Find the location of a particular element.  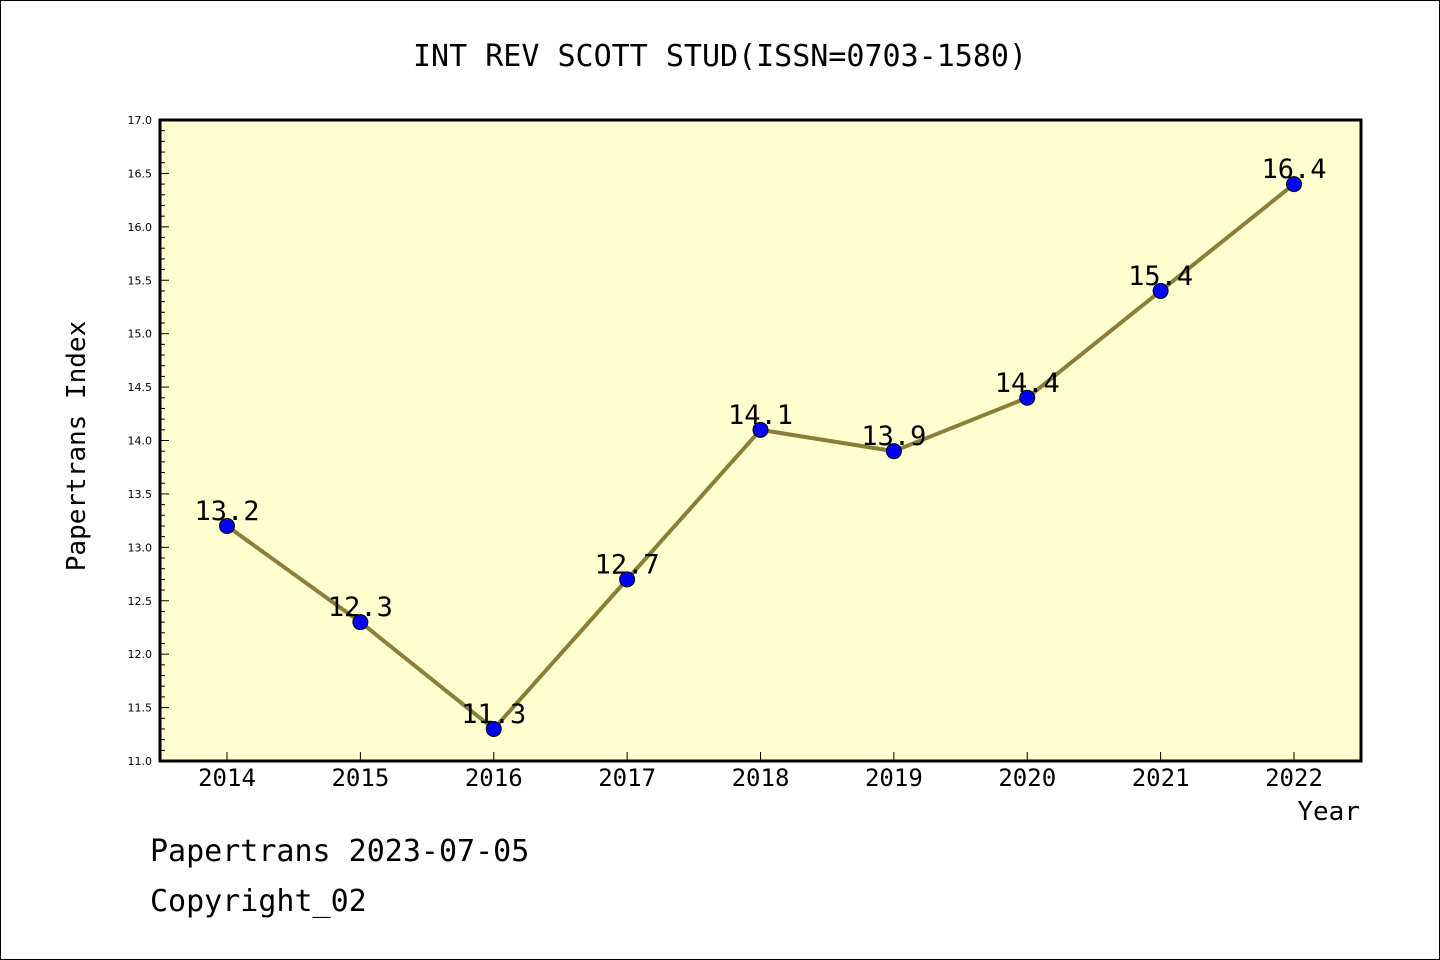

x-axis: 2014 2015 2016 2017 2018 2019 2020 2021 2022 is located at coordinates (760, 772).